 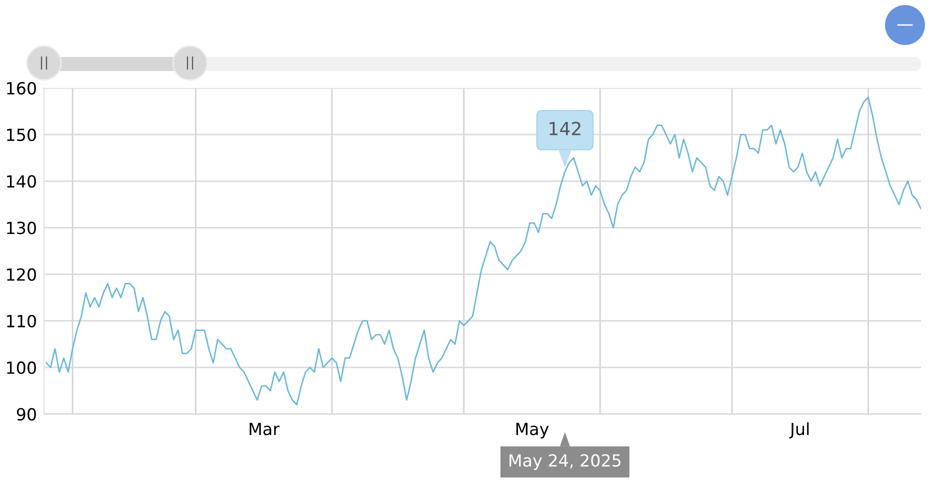 What do you see at coordinates (21, 88) in the screenshot?
I see `y-tick-label: 160` at bounding box center [21, 88].